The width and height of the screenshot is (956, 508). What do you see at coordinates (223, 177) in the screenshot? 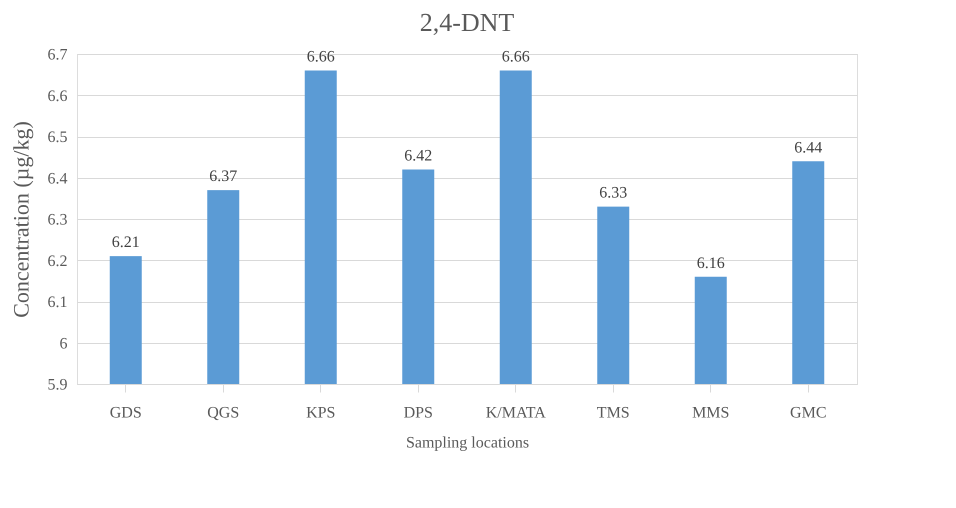
I see `data-label: 6.37` at bounding box center [223, 177].